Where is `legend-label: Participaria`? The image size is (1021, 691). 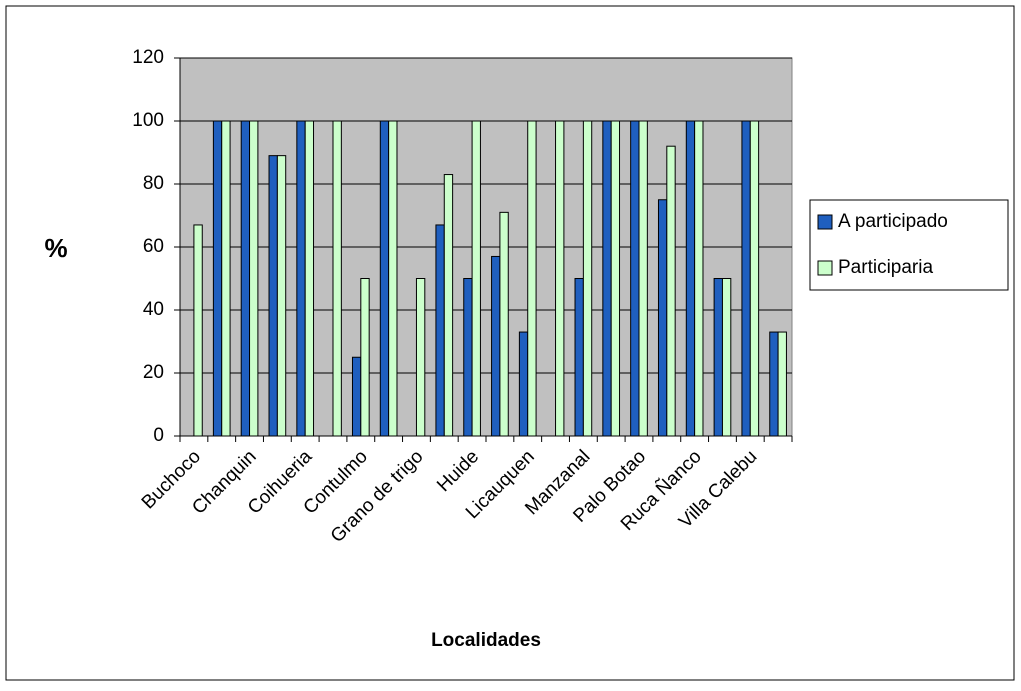 legend-label: Participaria is located at coordinates (885, 267).